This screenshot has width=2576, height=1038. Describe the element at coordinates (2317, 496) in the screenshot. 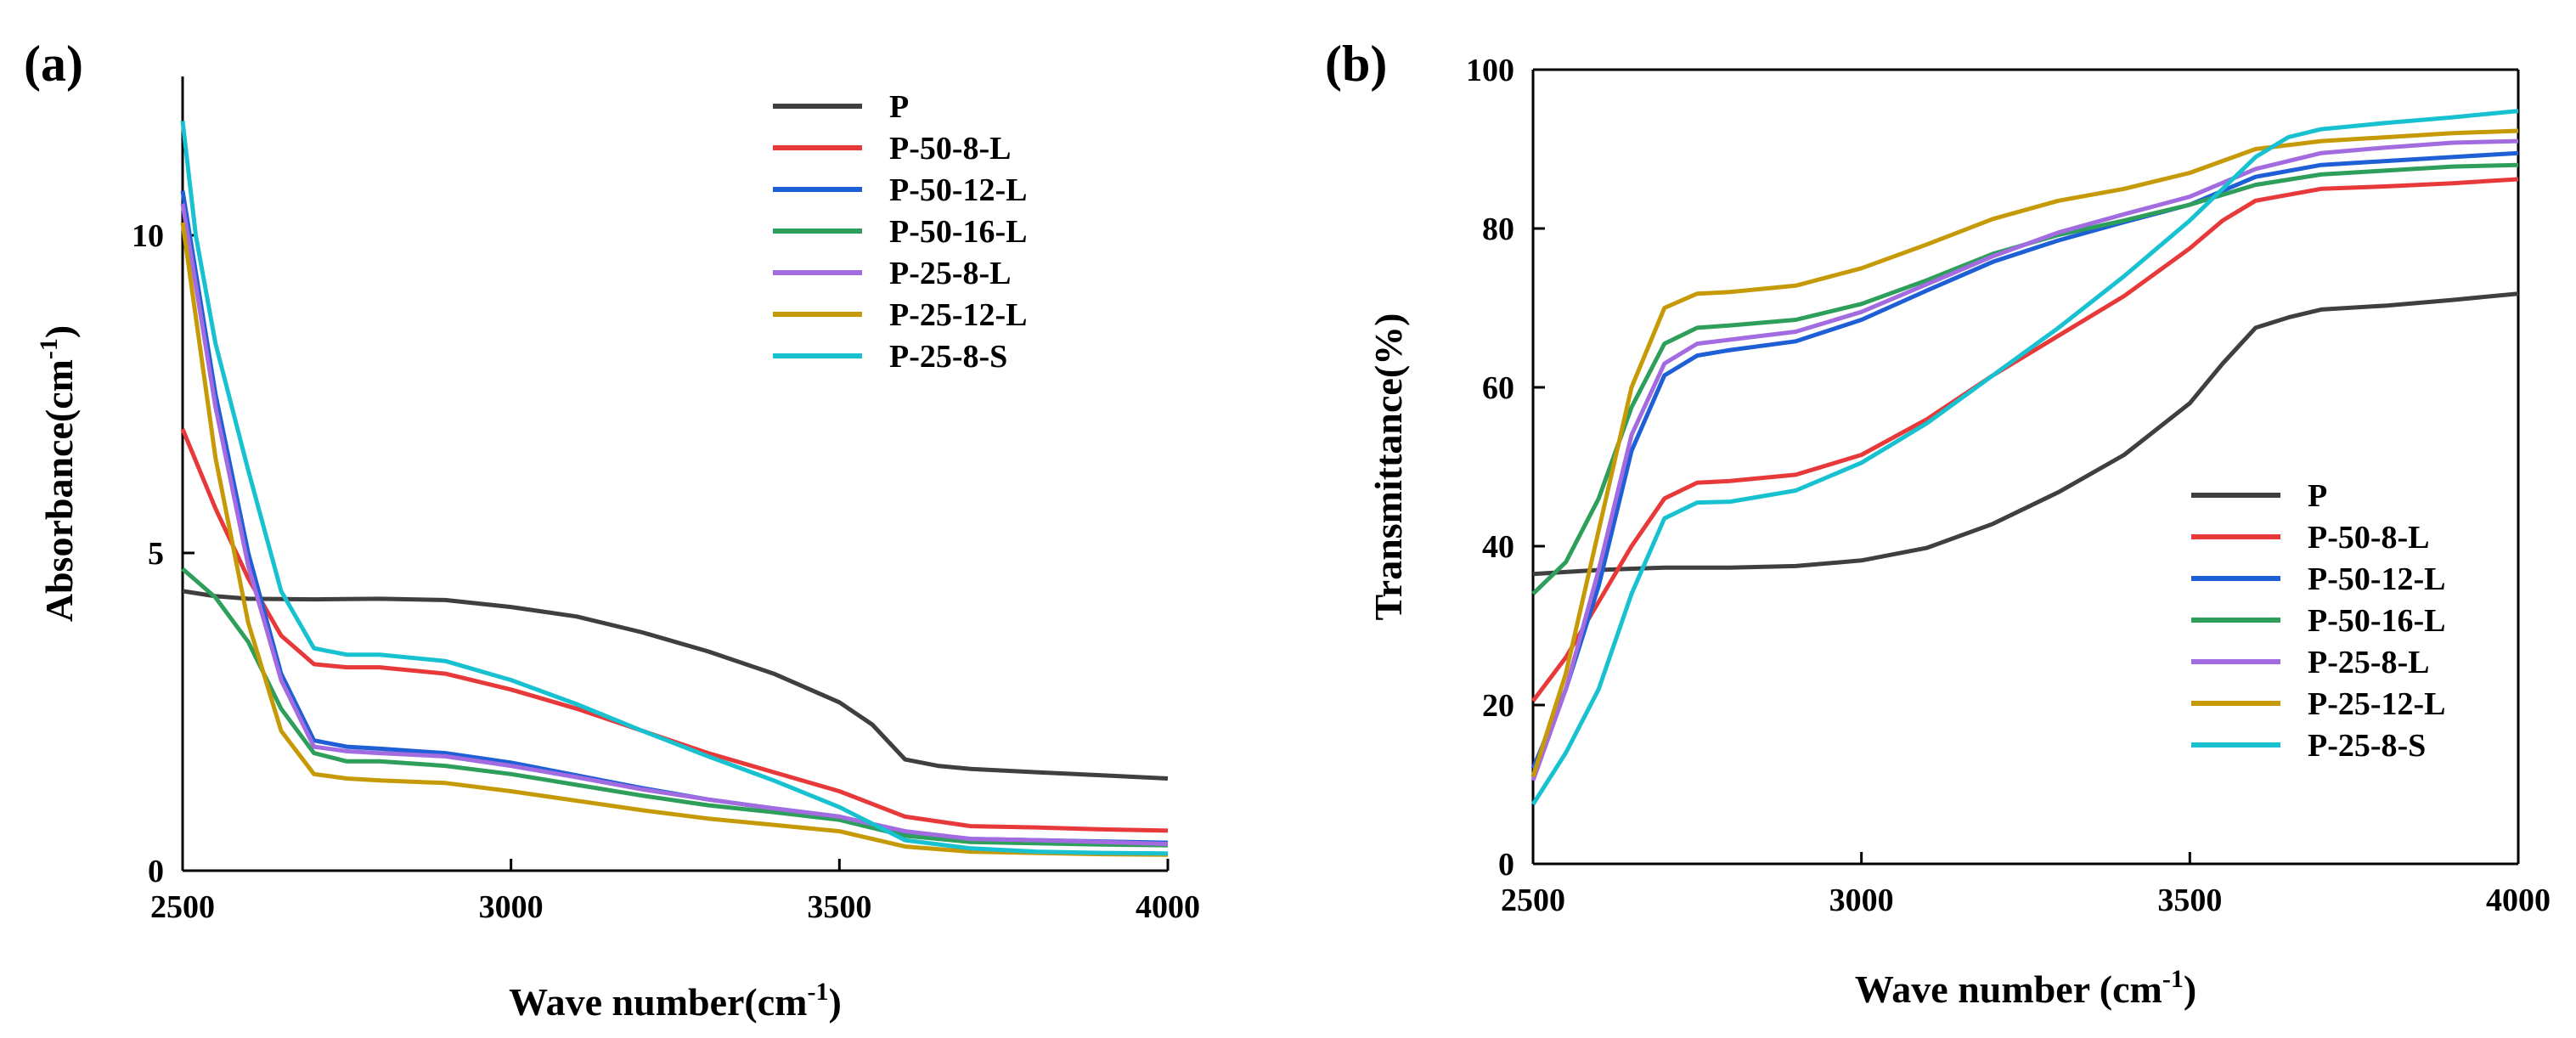

I see `panel-b-legend-label-p: P` at that location.